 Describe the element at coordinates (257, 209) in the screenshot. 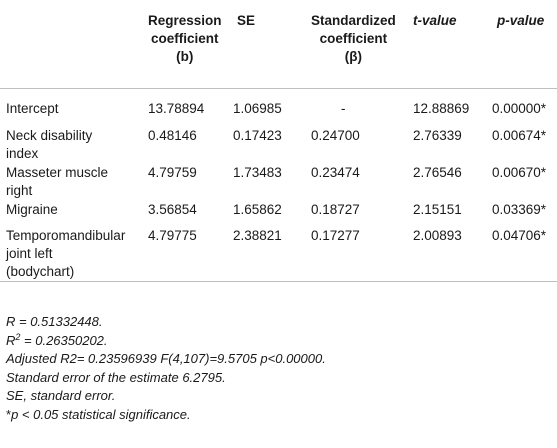

I see `cell-se: 1.65862` at that location.